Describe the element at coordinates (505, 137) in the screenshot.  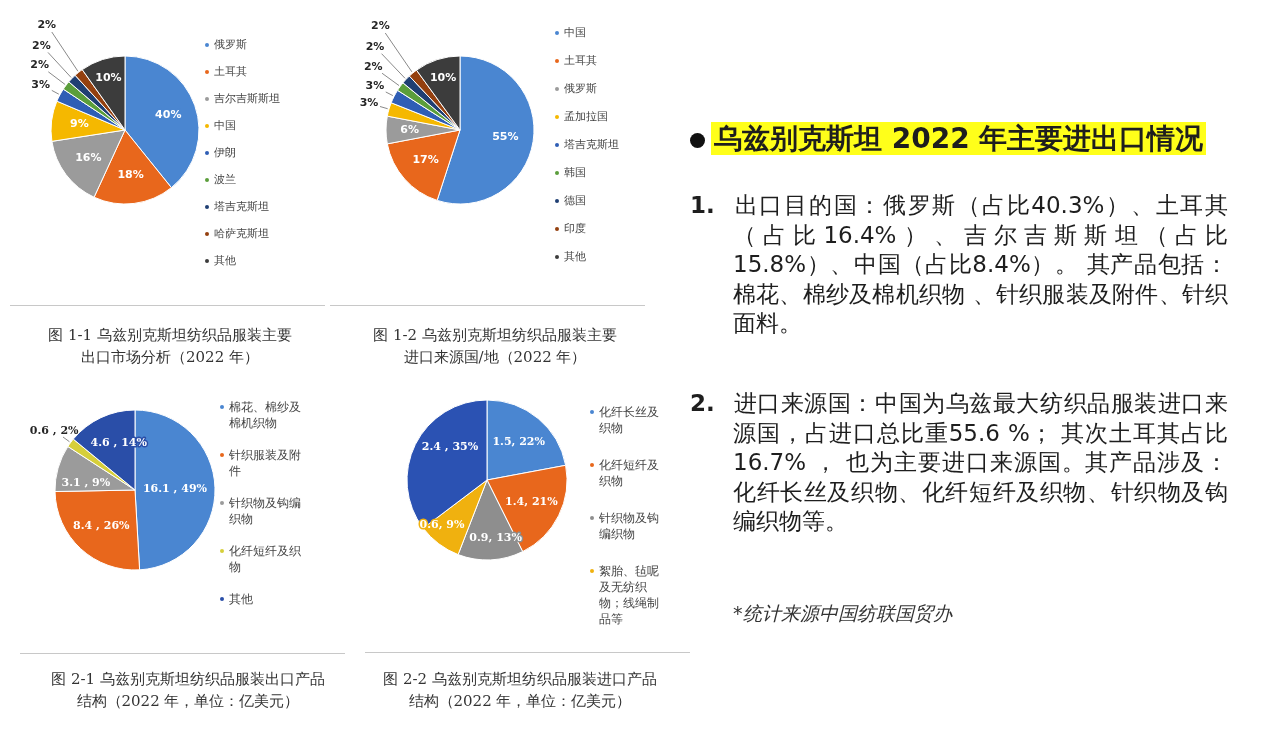
I see `data-label: 55%` at that location.